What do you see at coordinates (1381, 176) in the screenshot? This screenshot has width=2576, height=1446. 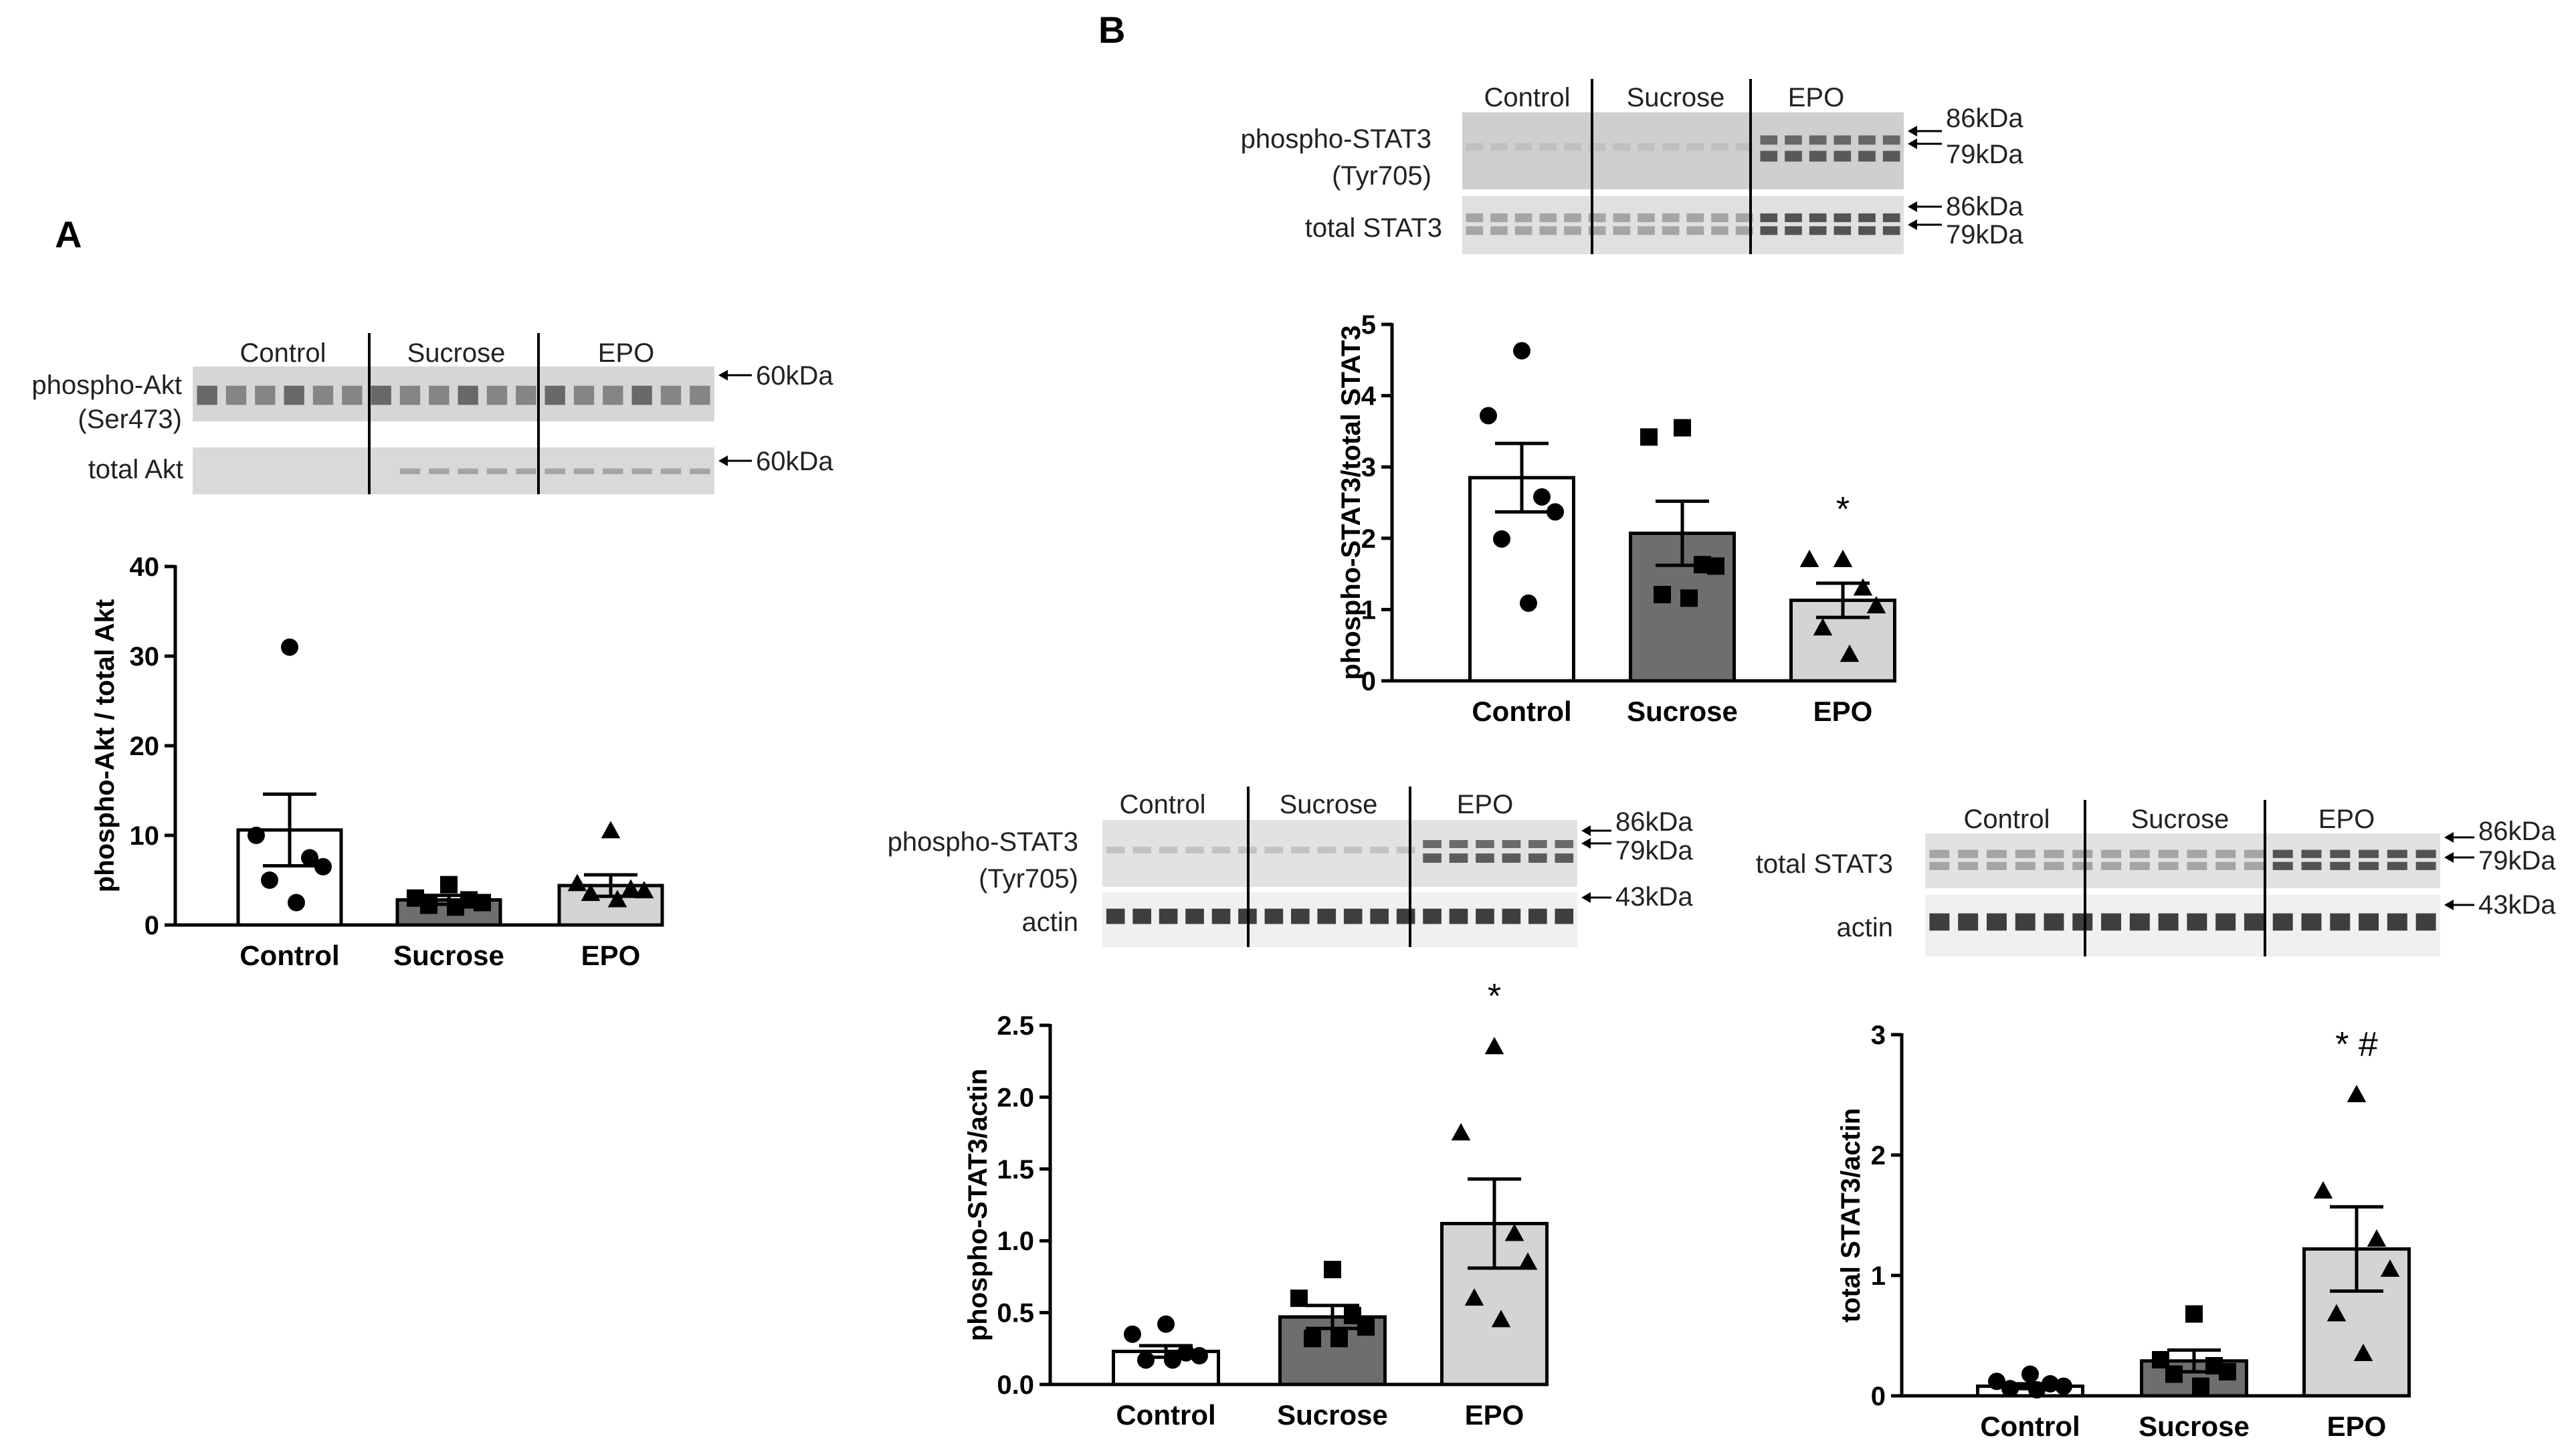 I see `blot-row-label: (Tyr705)` at bounding box center [1381, 176].